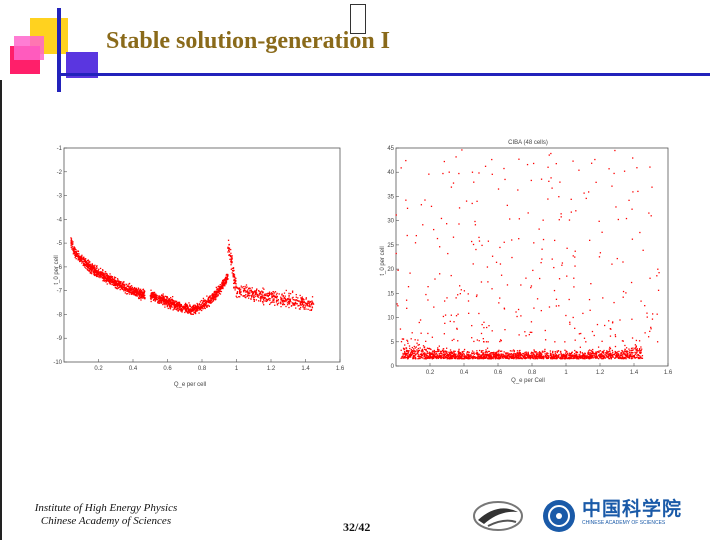 Image resolution: width=720 pixels, height=540 pixels. I want to click on x-tick-label: 0.8, so click(202, 369).